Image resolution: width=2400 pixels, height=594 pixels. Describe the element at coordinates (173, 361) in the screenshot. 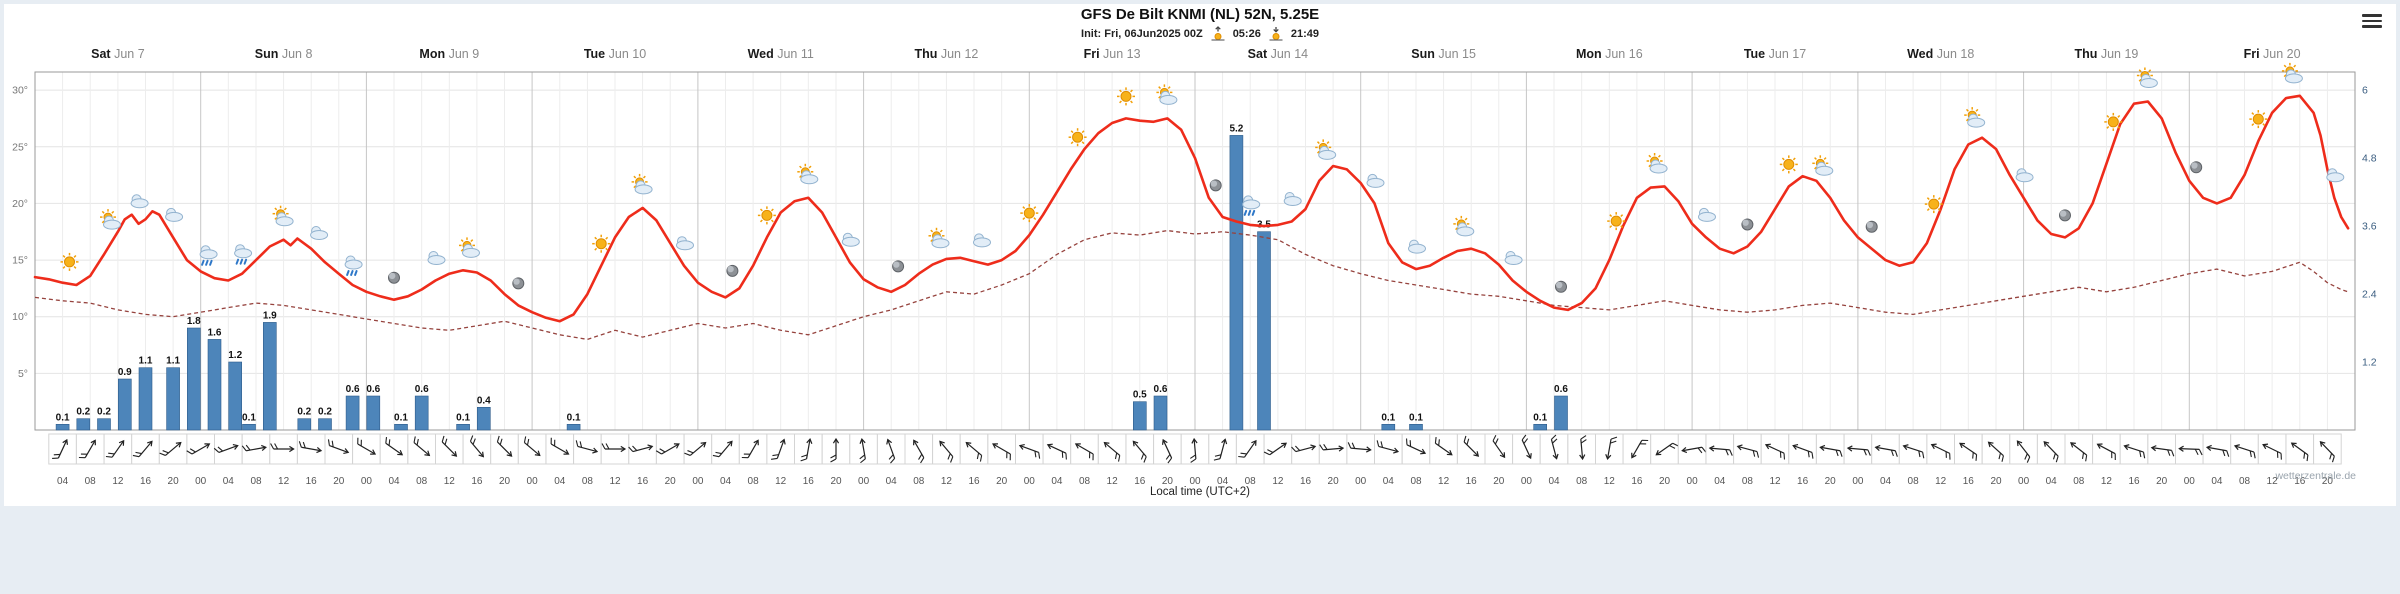

I see `precip-bar-label: 1.1` at that location.